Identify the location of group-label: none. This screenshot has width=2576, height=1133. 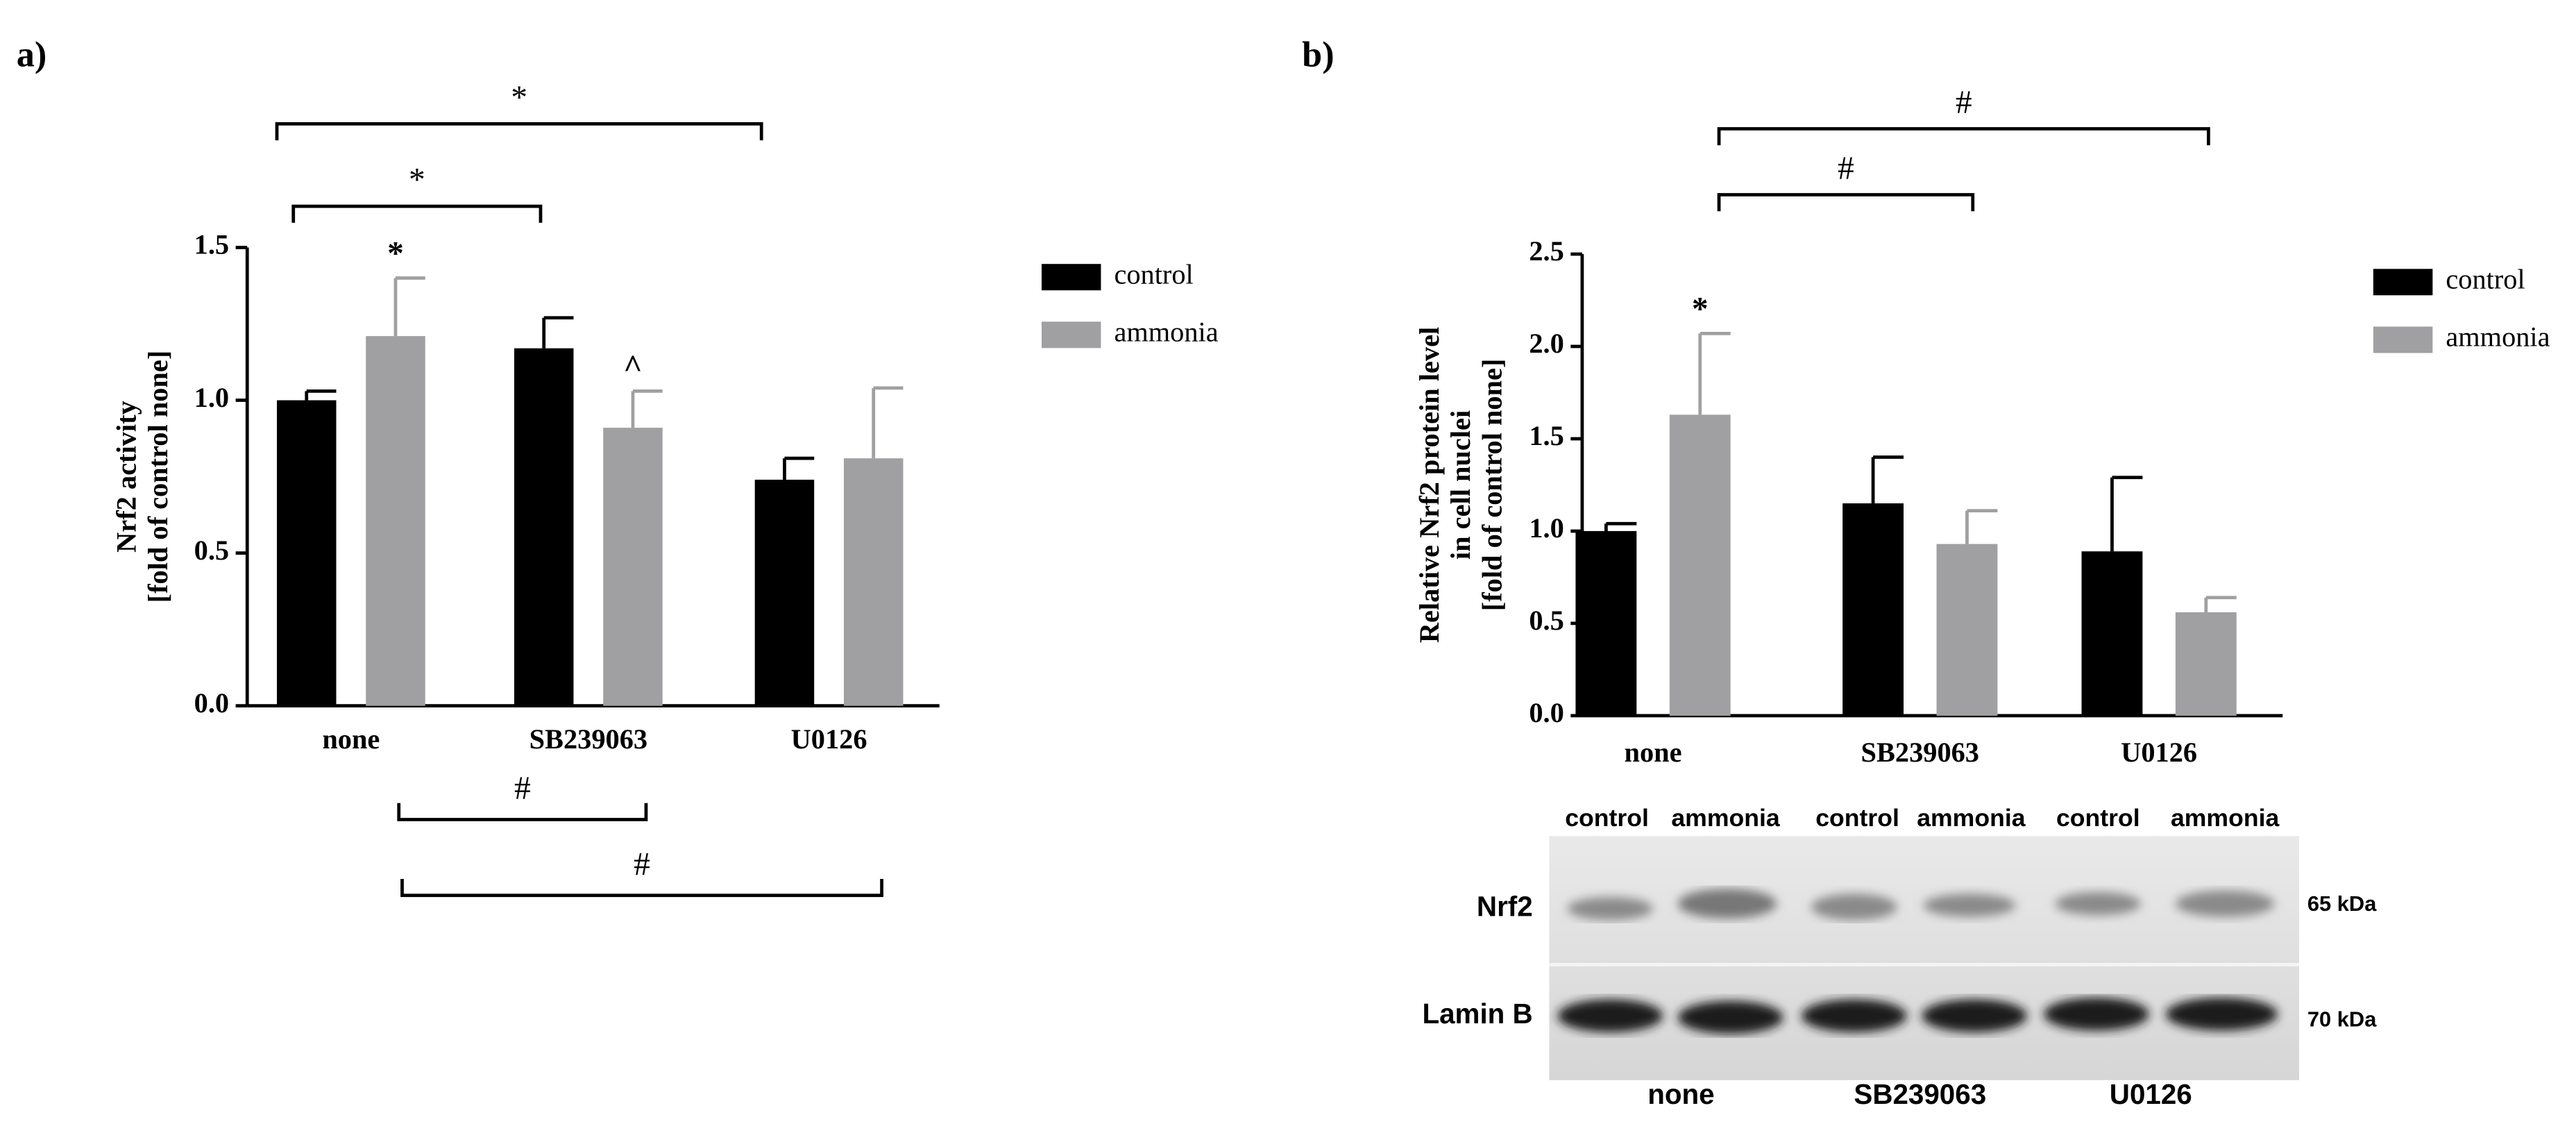
(1680, 1094).